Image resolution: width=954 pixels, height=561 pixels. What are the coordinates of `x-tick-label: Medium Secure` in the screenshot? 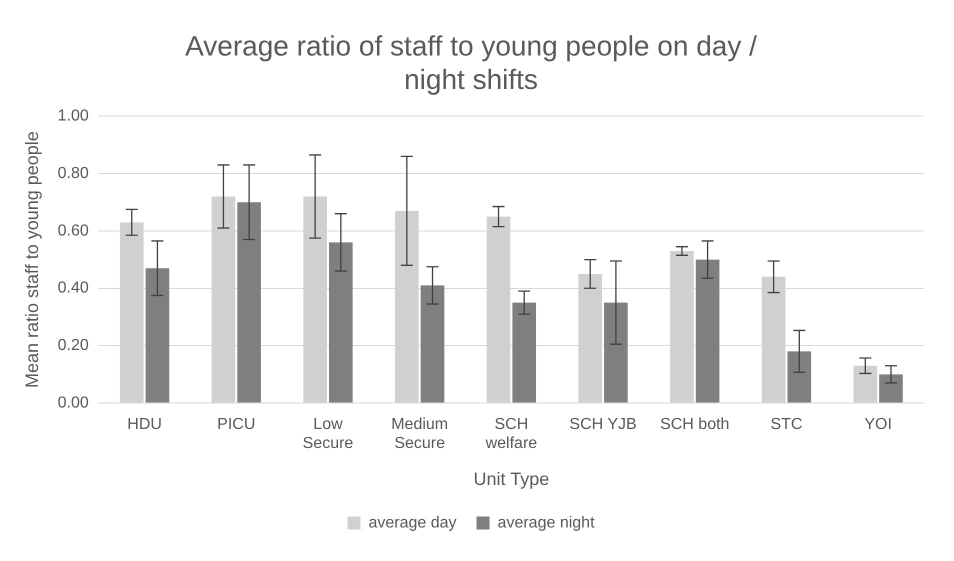 It's located at (419, 434).